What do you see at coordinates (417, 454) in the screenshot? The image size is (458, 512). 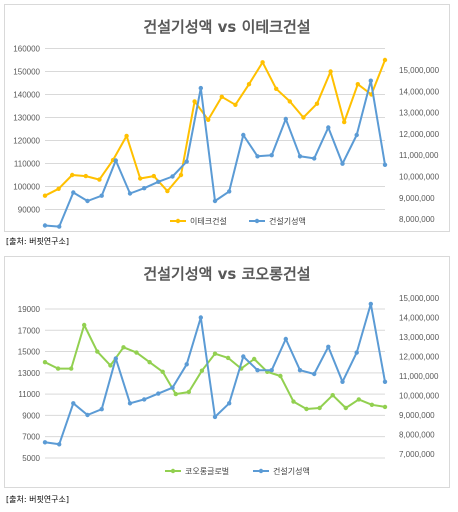 I see `right-tick-label: 7,000,000` at bounding box center [417, 454].